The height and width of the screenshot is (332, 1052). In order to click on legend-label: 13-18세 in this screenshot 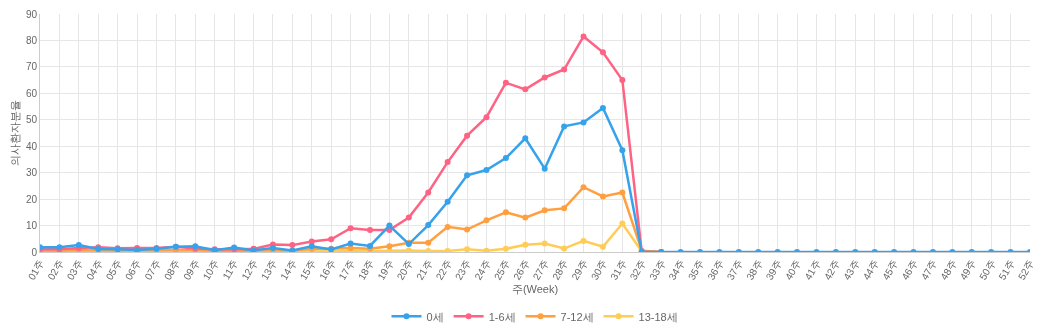, I will do `click(658, 316)`.